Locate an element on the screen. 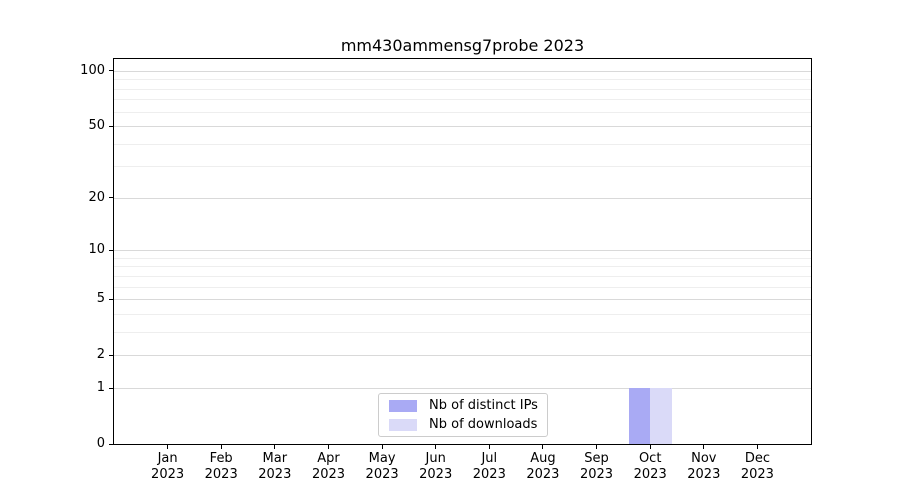 Image resolution: width=900 pixels, height=500 pixels. y-tick-label: 1 is located at coordinates (100, 387).